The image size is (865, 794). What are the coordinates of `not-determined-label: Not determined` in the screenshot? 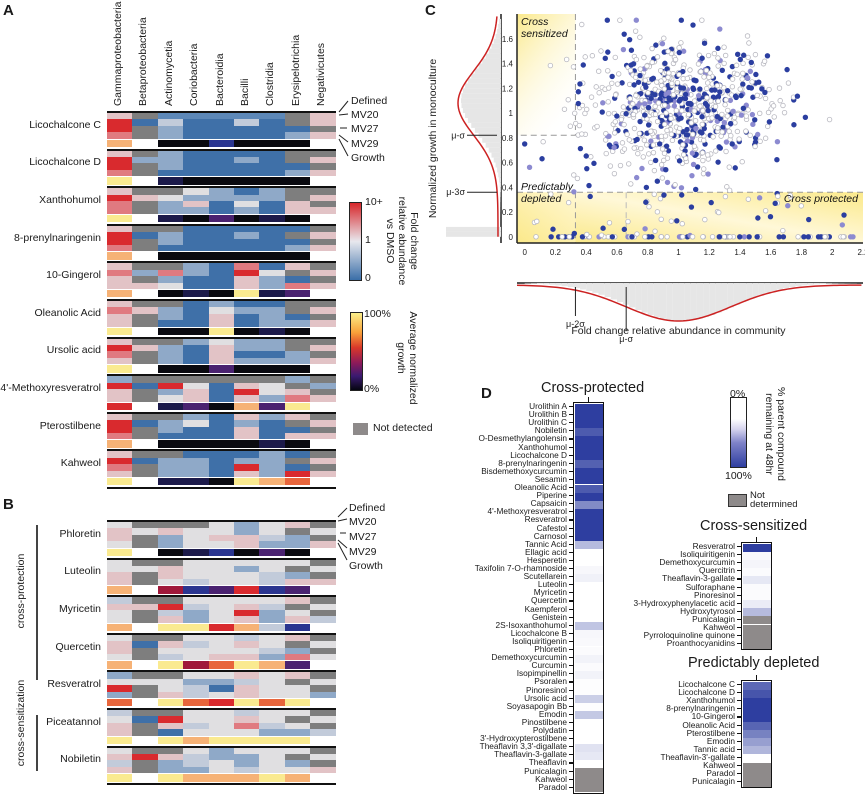 It's located at (780, 500).